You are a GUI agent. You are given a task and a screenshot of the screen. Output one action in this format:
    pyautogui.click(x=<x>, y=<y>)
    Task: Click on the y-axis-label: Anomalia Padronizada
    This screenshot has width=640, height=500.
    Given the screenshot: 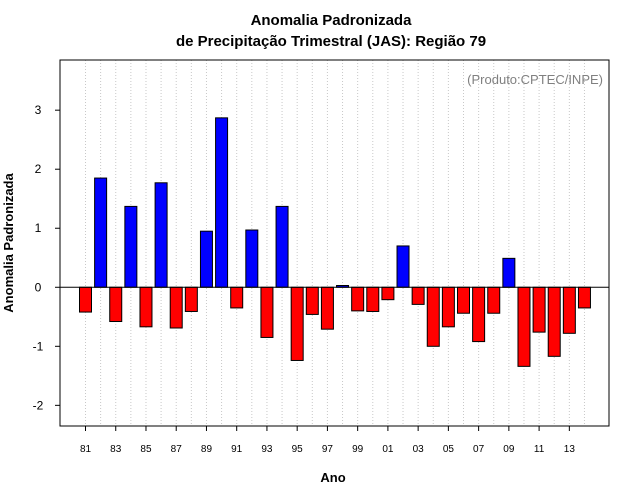 What is the action you would take?
    pyautogui.click(x=8, y=243)
    